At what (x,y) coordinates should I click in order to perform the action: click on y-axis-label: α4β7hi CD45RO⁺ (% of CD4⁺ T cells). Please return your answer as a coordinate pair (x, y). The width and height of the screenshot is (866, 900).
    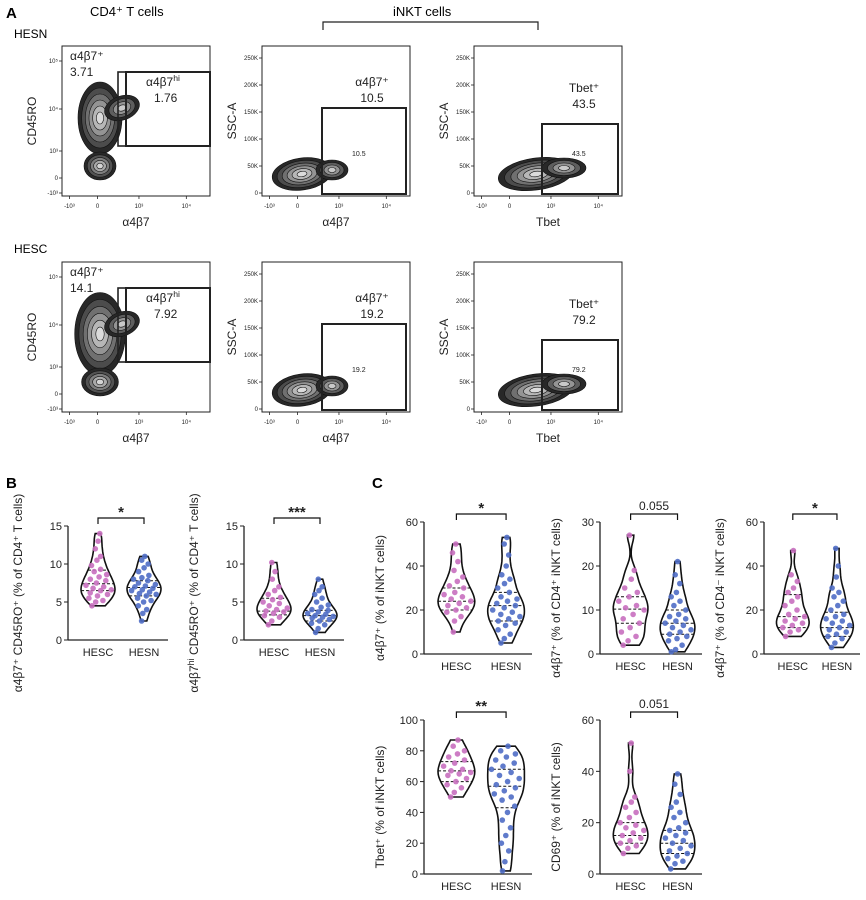
    Looking at the image, I should click on (193, 592).